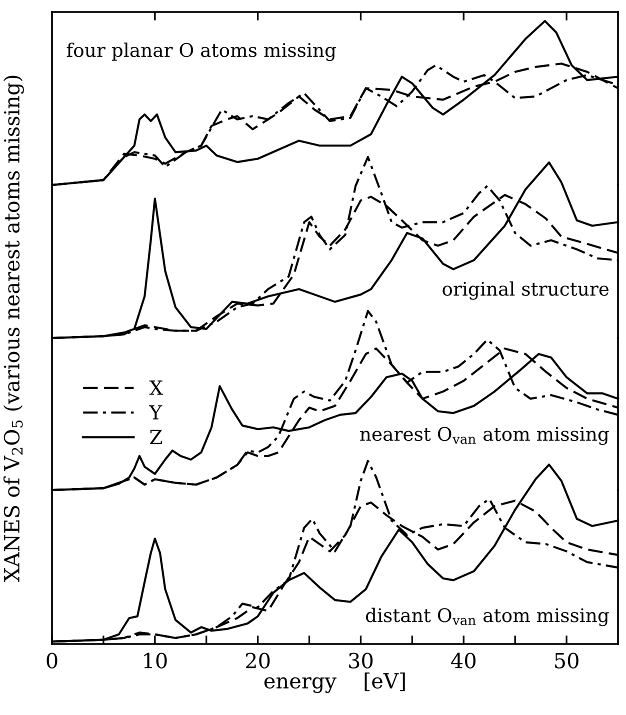 The height and width of the screenshot is (715, 626). I want to click on text: distant O$_{van}$ atom missing, so click(487, 617).